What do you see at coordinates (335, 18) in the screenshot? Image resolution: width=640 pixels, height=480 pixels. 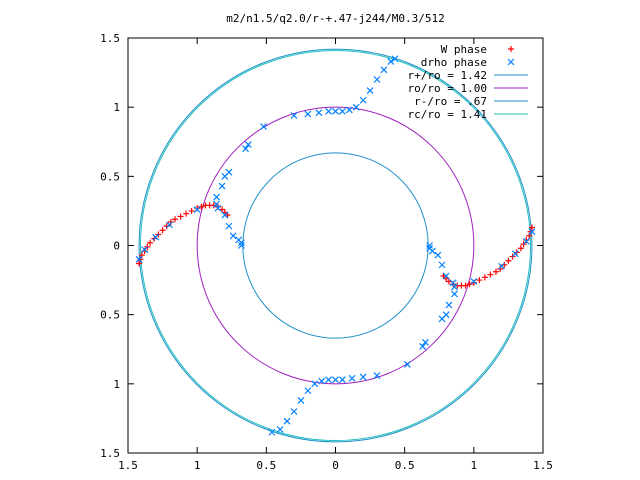 I see `chart-title: m2/n1.5/q2.0/r-+.47-j244/M0.3/512` at bounding box center [335, 18].